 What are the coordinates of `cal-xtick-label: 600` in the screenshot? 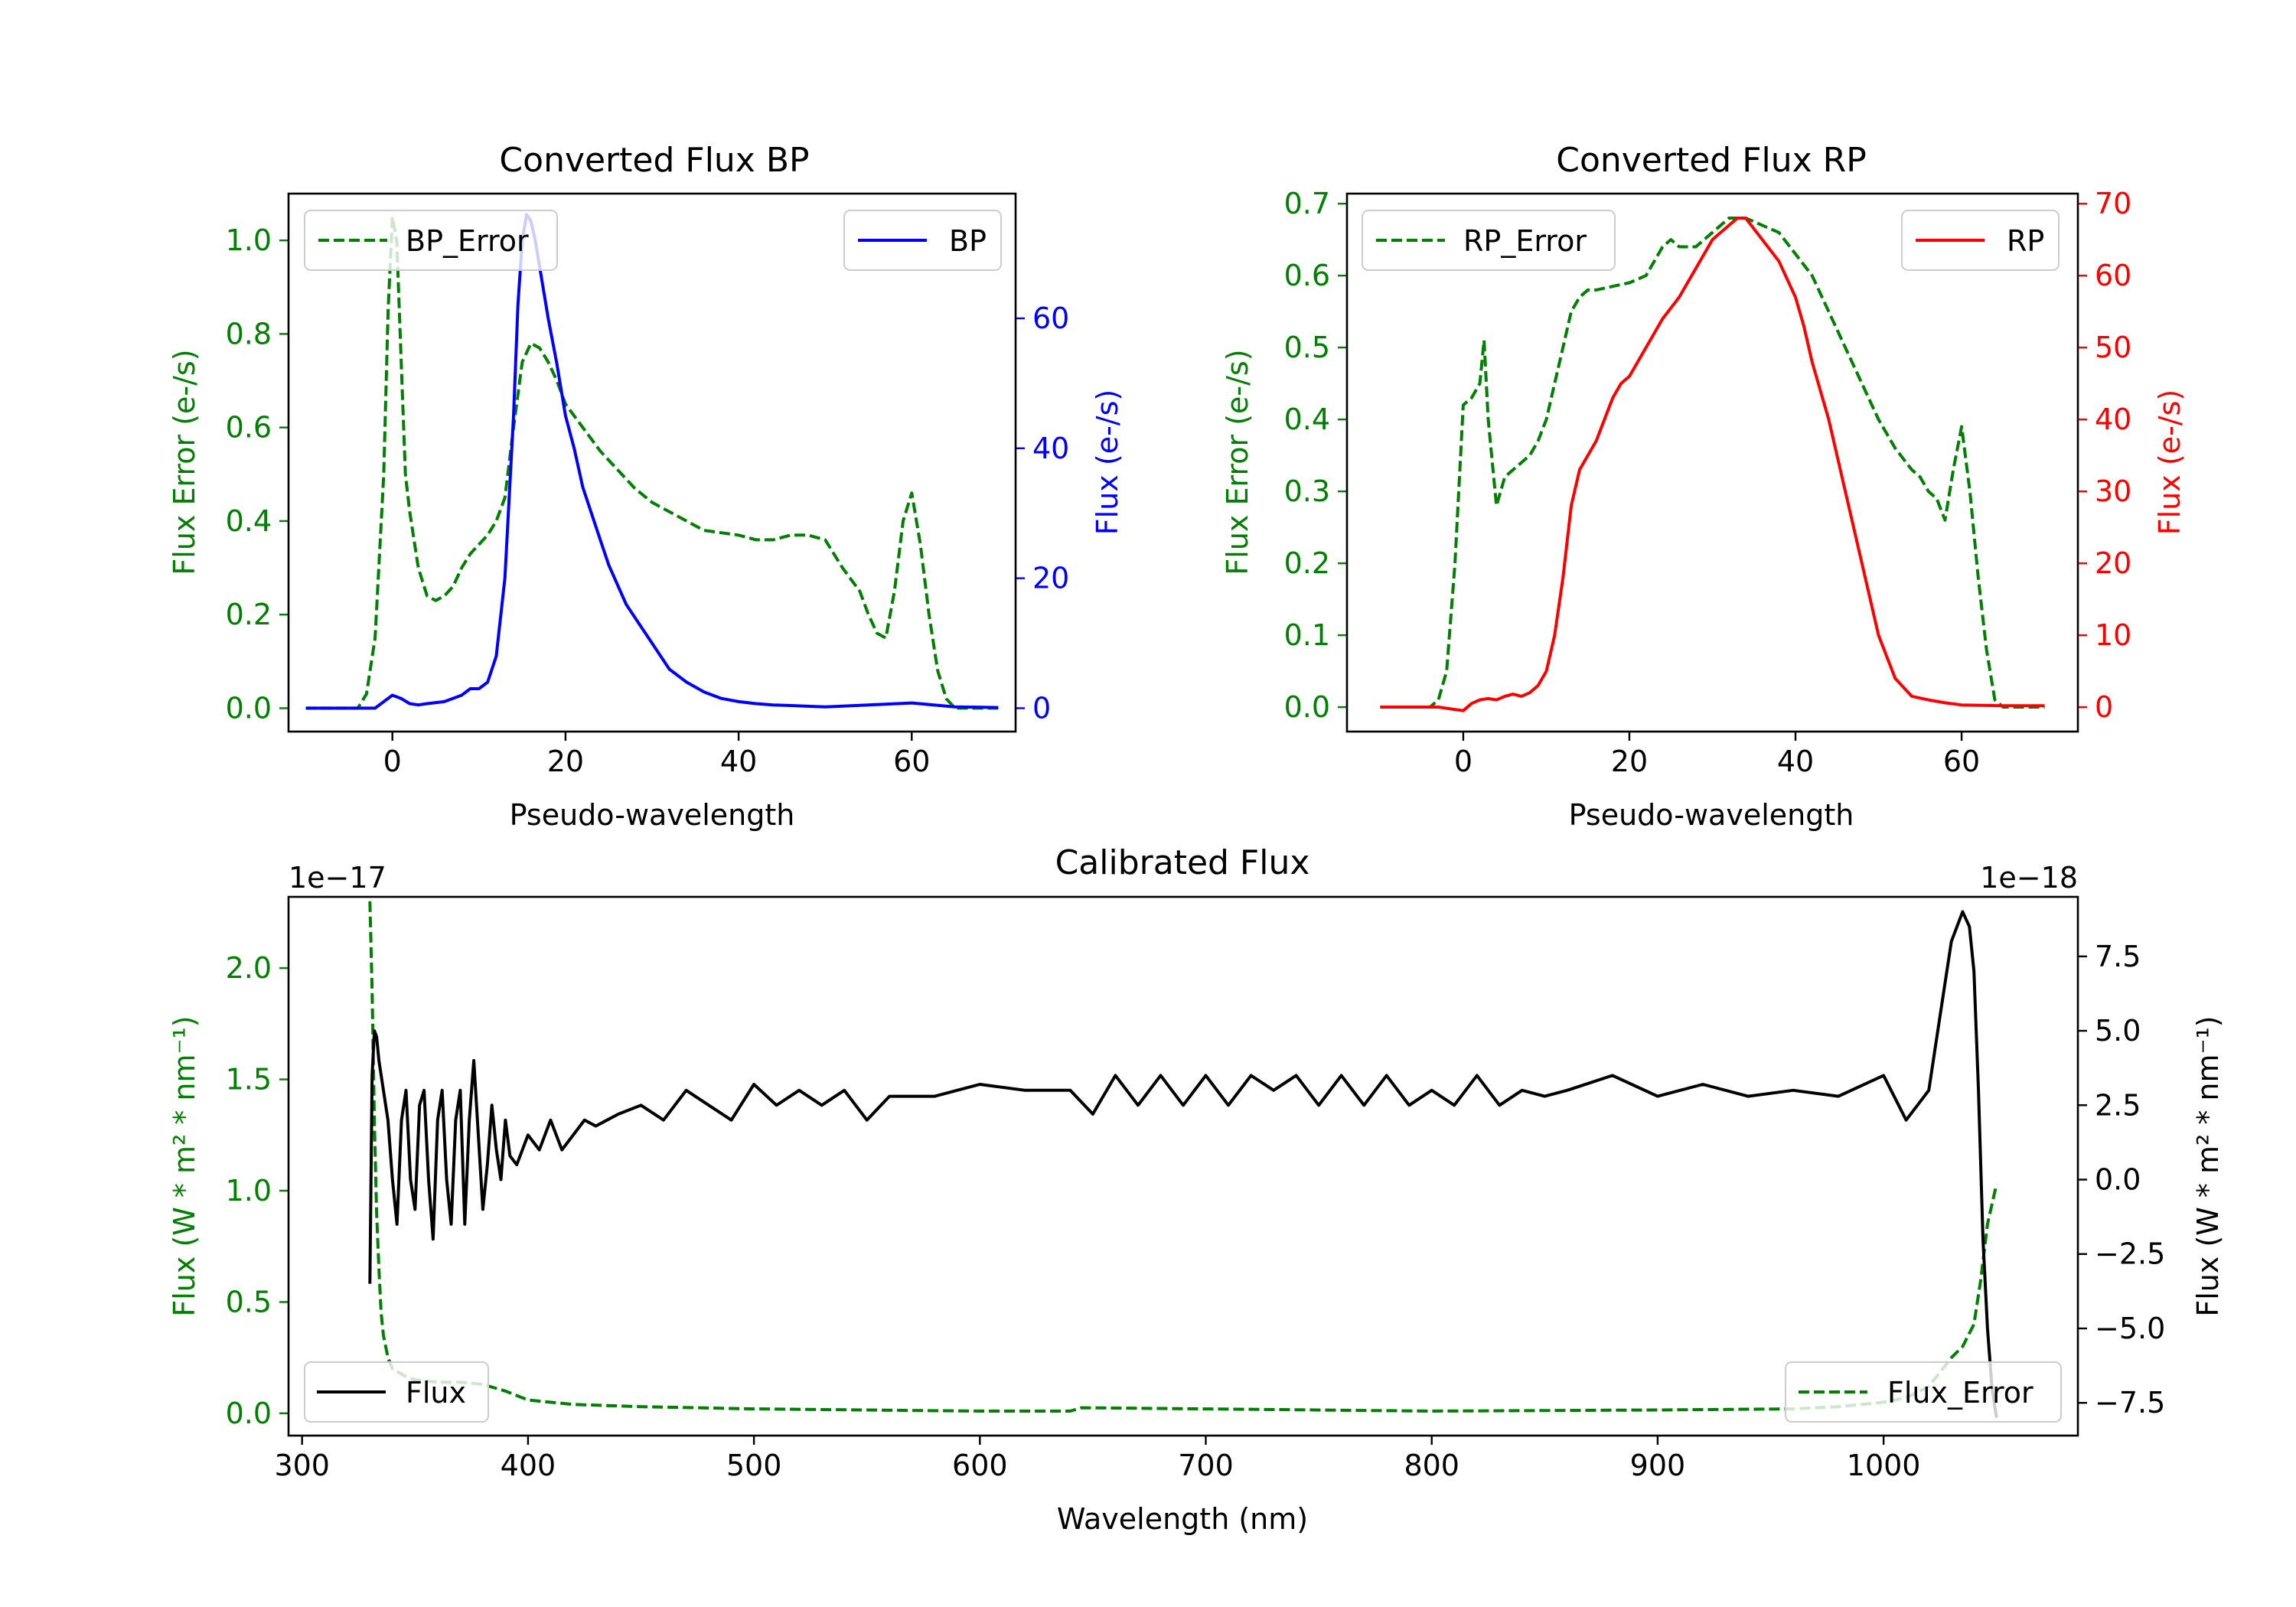 It's located at (980, 1465).